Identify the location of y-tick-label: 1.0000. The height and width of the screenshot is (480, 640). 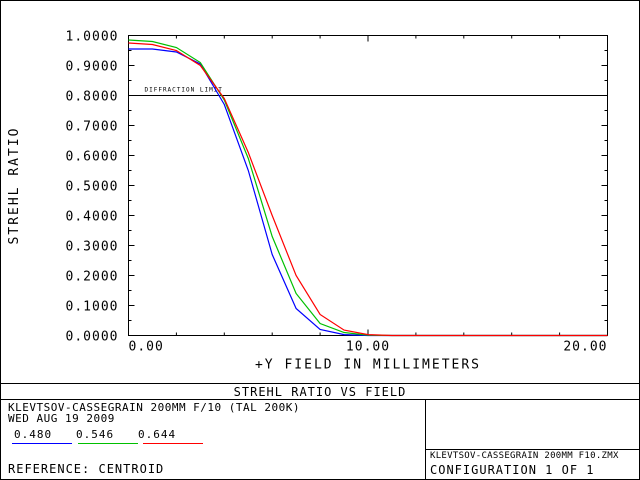
(92, 37).